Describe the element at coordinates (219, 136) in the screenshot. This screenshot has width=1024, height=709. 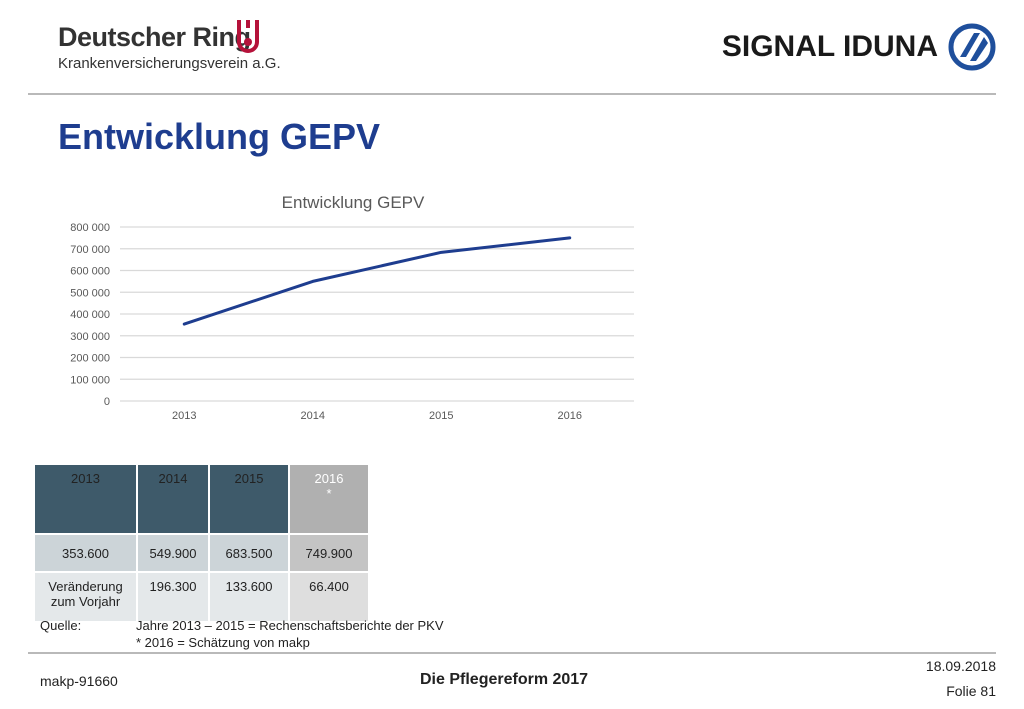
I see `page-title: Entwicklung GEPV` at that location.